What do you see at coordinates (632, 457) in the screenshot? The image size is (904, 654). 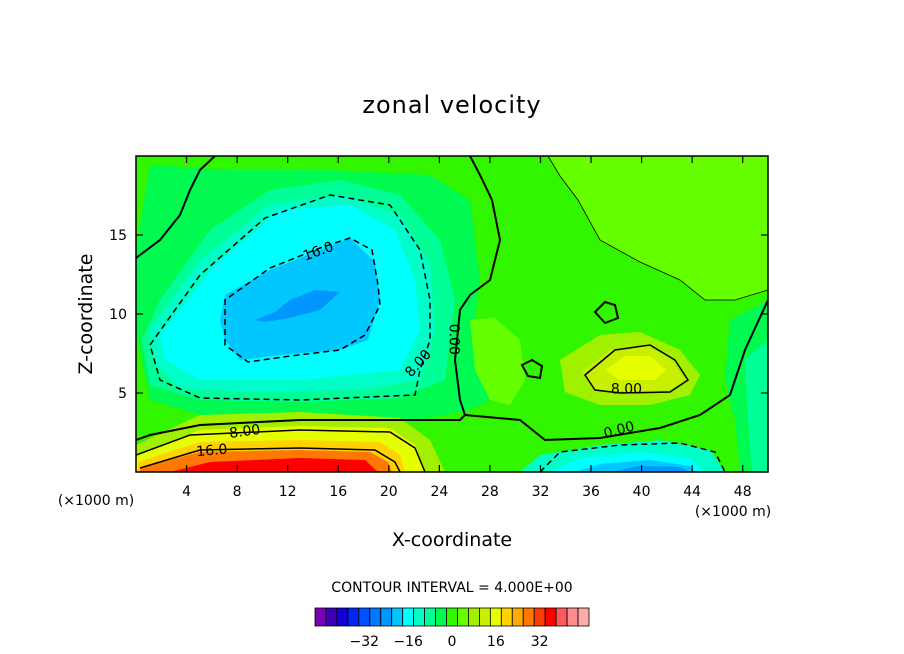 I see `contour-bottom-right-dashed` at bounding box center [632, 457].